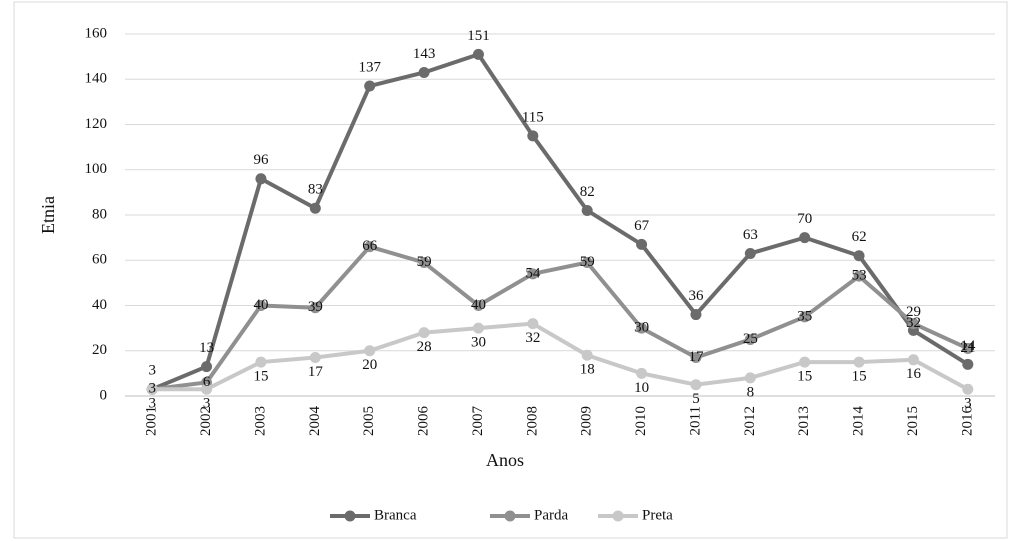  What do you see at coordinates (315, 421) in the screenshot?
I see `x-tick-label: 2004` at bounding box center [315, 421].